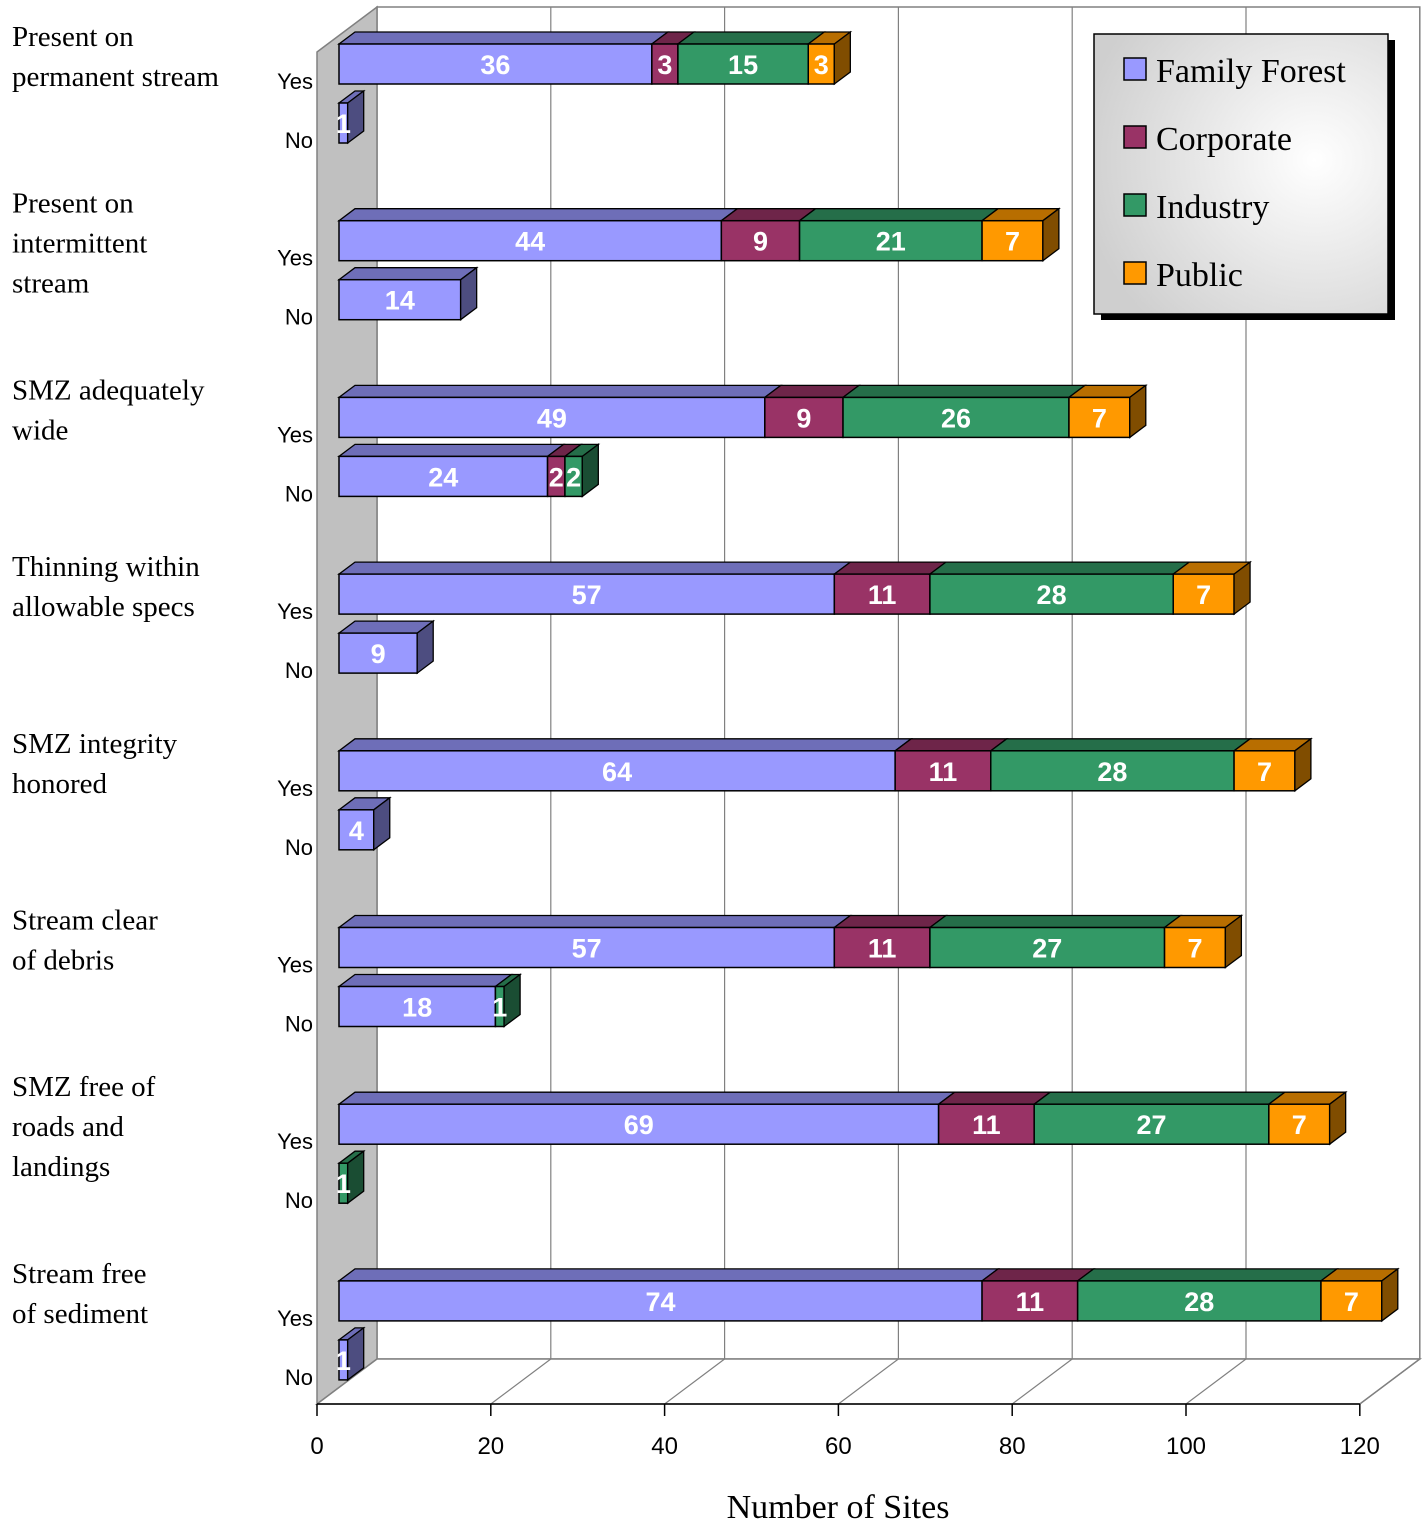 This screenshot has height=1530, width=1427. Describe the element at coordinates (79, 1274) in the screenshot. I see `category-label: Stream free` at that location.